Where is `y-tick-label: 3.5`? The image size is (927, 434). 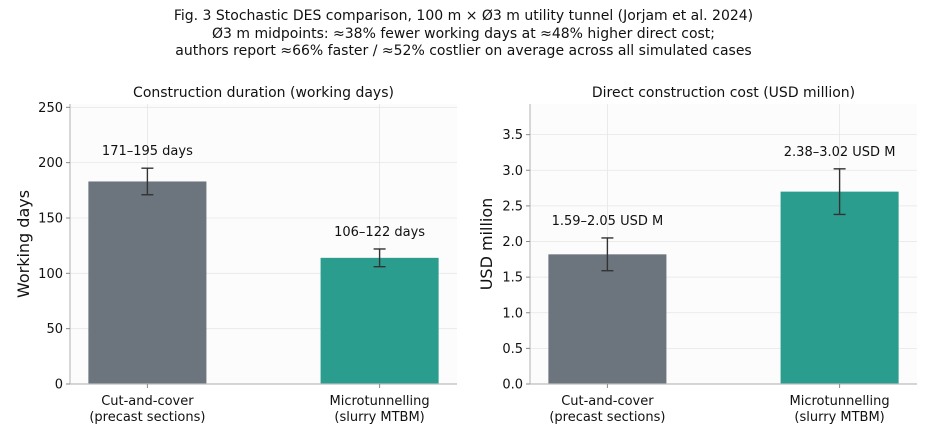 y-tick-label: 3.5 is located at coordinates (512, 135).